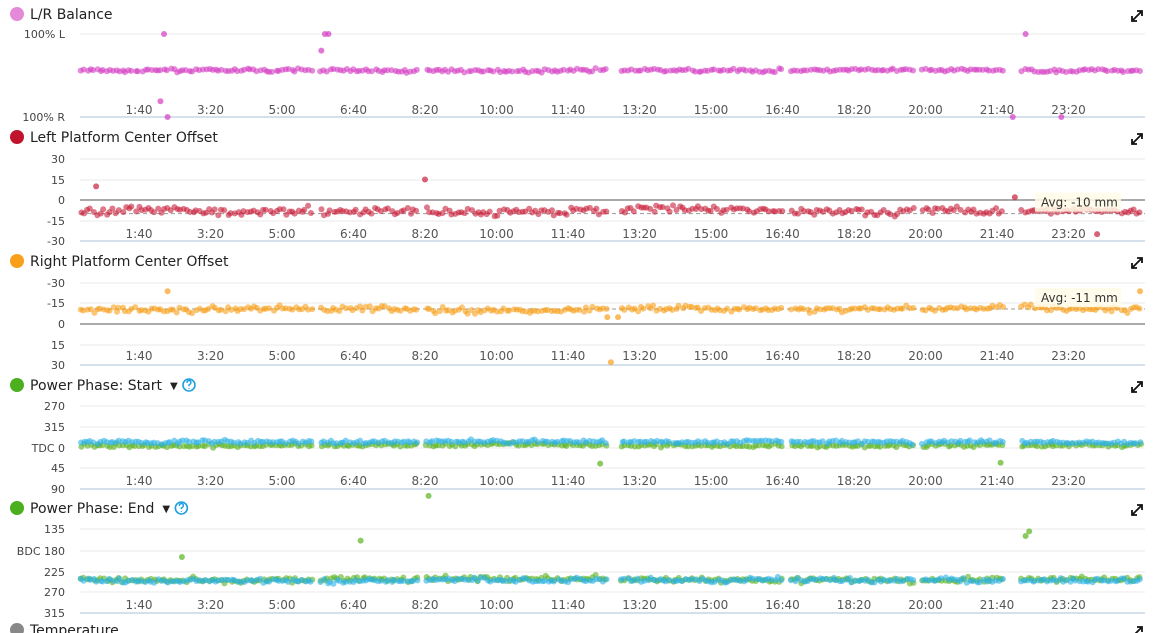  What do you see at coordinates (45, 34) in the screenshot?
I see `y-tick-label: 100% L` at bounding box center [45, 34].